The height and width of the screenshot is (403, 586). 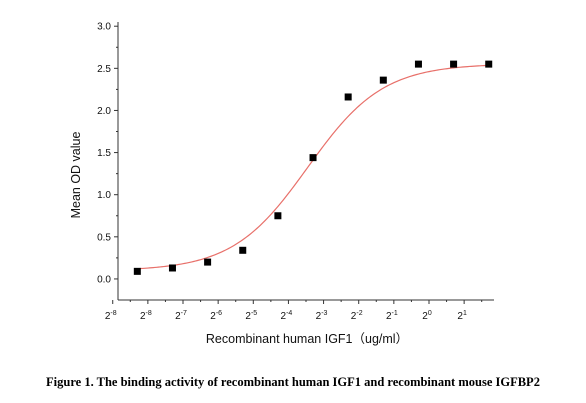 I want to click on y-tick-label: 1.0, so click(x=104, y=195).